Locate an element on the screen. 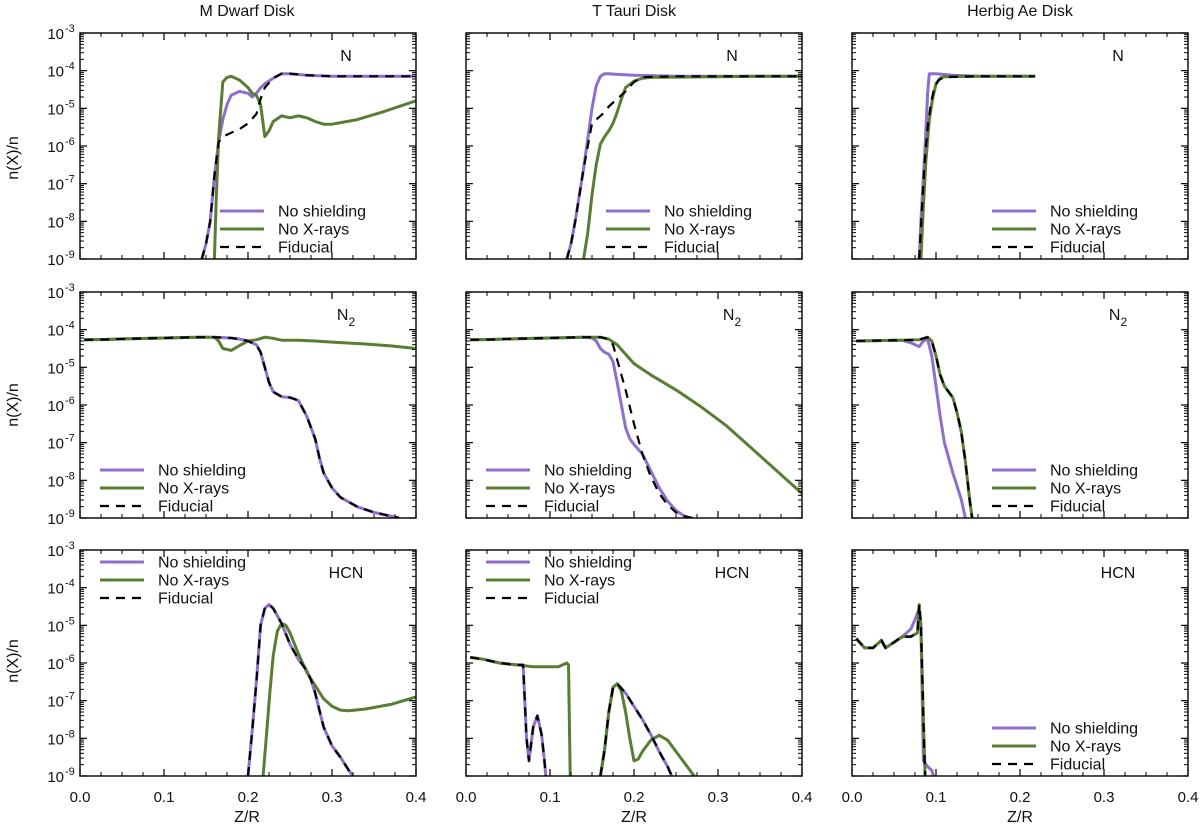 The width and height of the screenshot is (1200, 830). y-axis-label-row-1: n(X)/n is located at coordinates (13, 158).